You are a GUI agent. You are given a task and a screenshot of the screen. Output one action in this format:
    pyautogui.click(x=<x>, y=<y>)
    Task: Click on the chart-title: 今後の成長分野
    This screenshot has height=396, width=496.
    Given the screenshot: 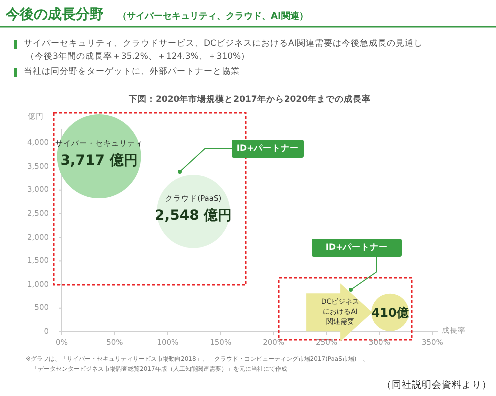 What is the action you would take?
    pyautogui.click(x=55, y=15)
    